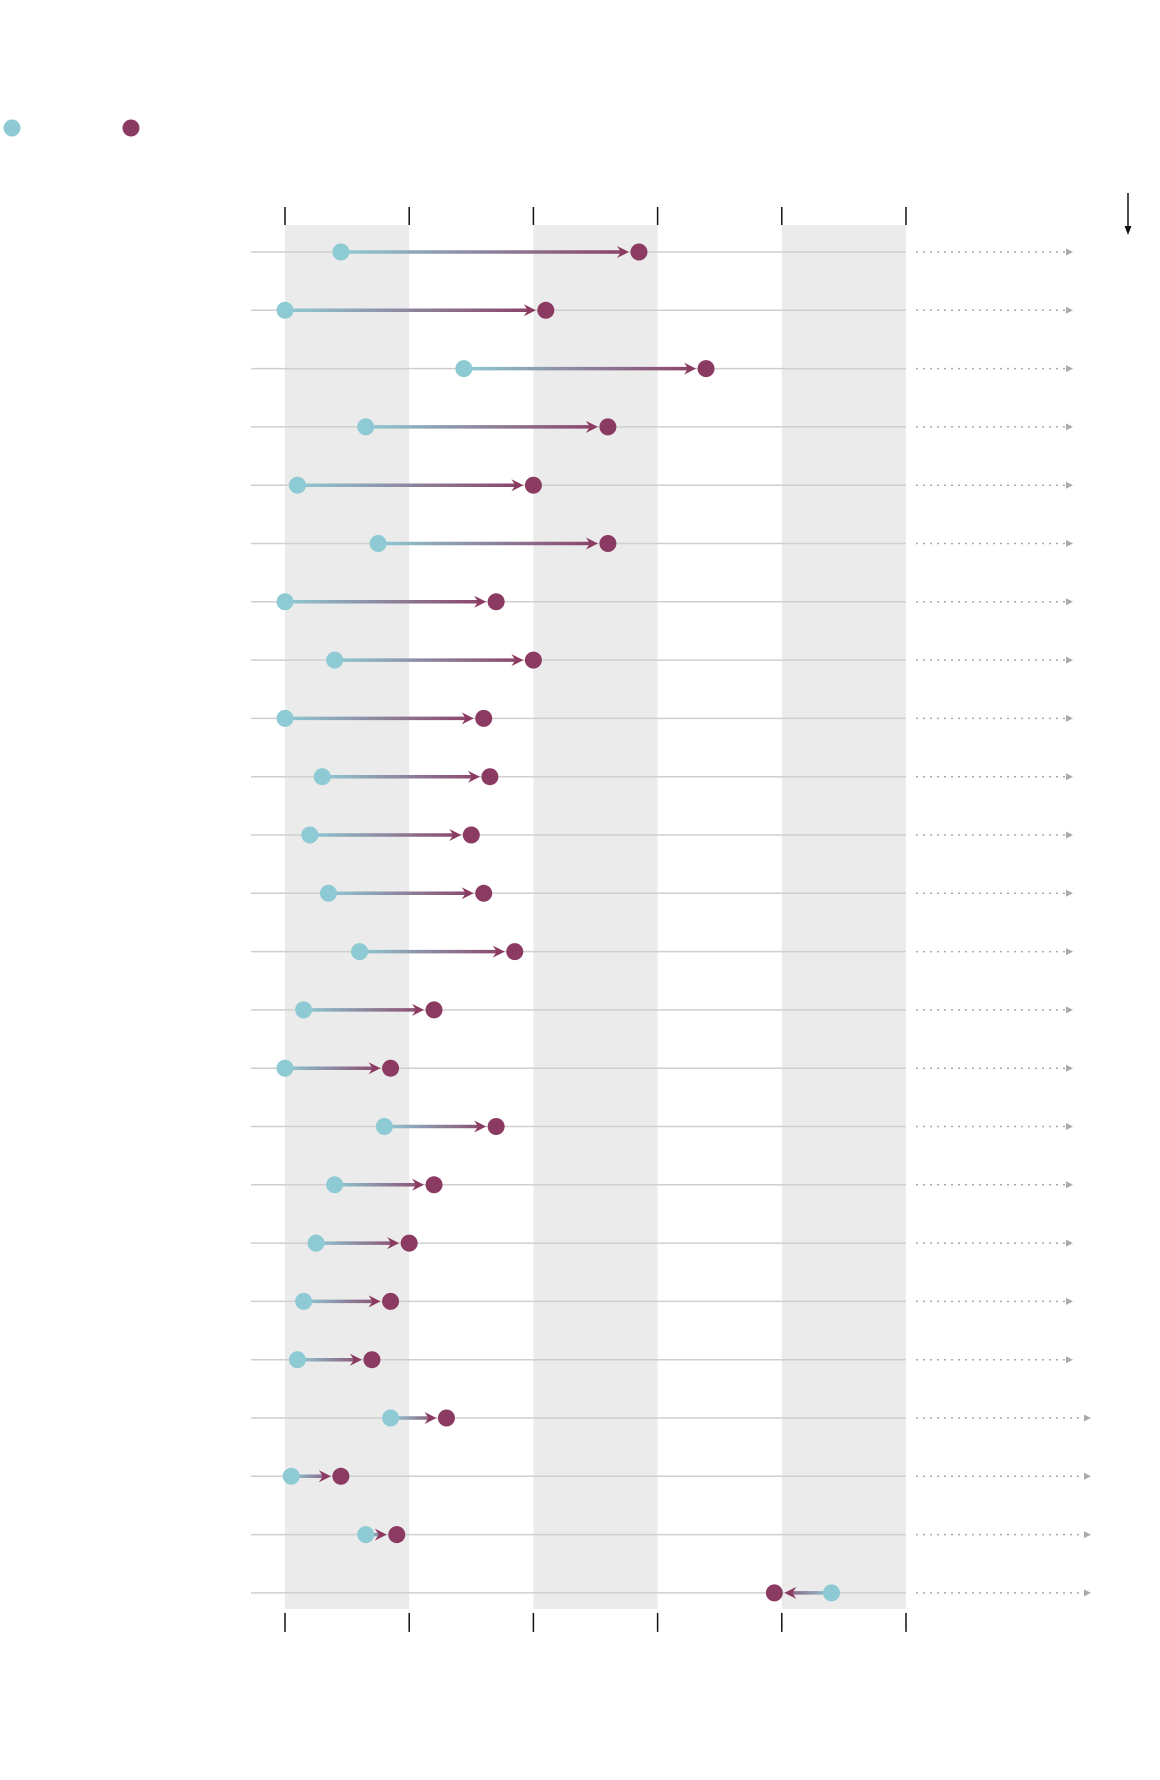  What do you see at coordinates (1128, 214) in the screenshot?
I see `sort-arrow-icon` at bounding box center [1128, 214].